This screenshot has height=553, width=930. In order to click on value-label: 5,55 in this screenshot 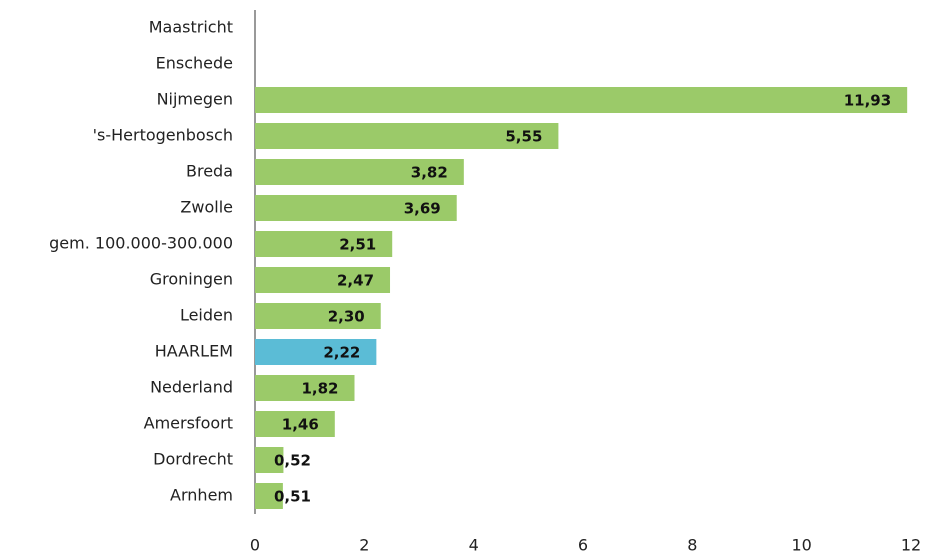, I will do `click(523, 137)`.